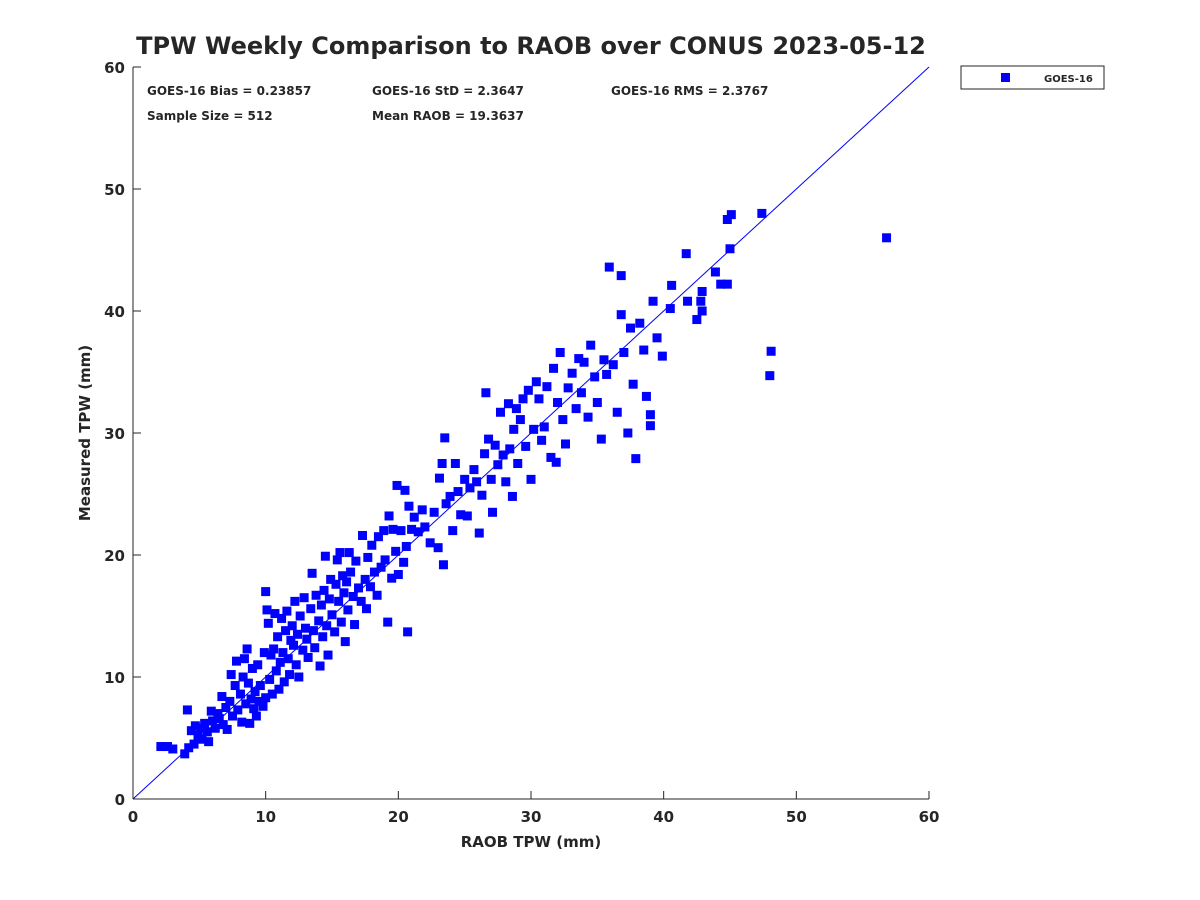 The width and height of the screenshot is (1200, 900). I want to click on stat-rms: GOES-16 RMS = 2.3767, so click(689, 91).